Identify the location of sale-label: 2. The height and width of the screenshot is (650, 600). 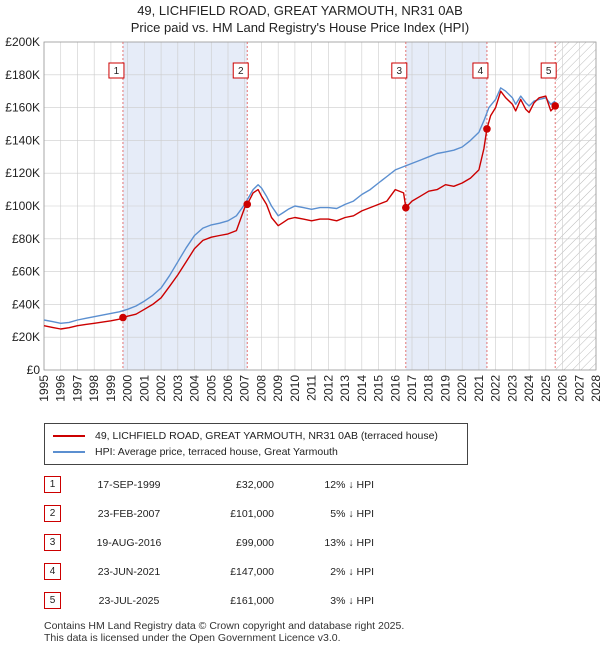
(241, 71).